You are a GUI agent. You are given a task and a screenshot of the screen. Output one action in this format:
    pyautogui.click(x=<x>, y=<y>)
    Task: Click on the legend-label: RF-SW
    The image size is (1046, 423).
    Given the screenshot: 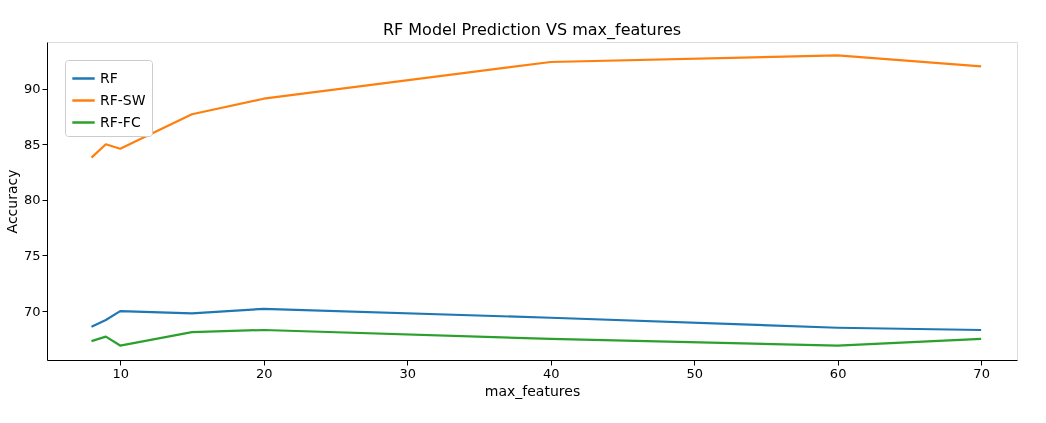 What is the action you would take?
    pyautogui.click(x=123, y=99)
    